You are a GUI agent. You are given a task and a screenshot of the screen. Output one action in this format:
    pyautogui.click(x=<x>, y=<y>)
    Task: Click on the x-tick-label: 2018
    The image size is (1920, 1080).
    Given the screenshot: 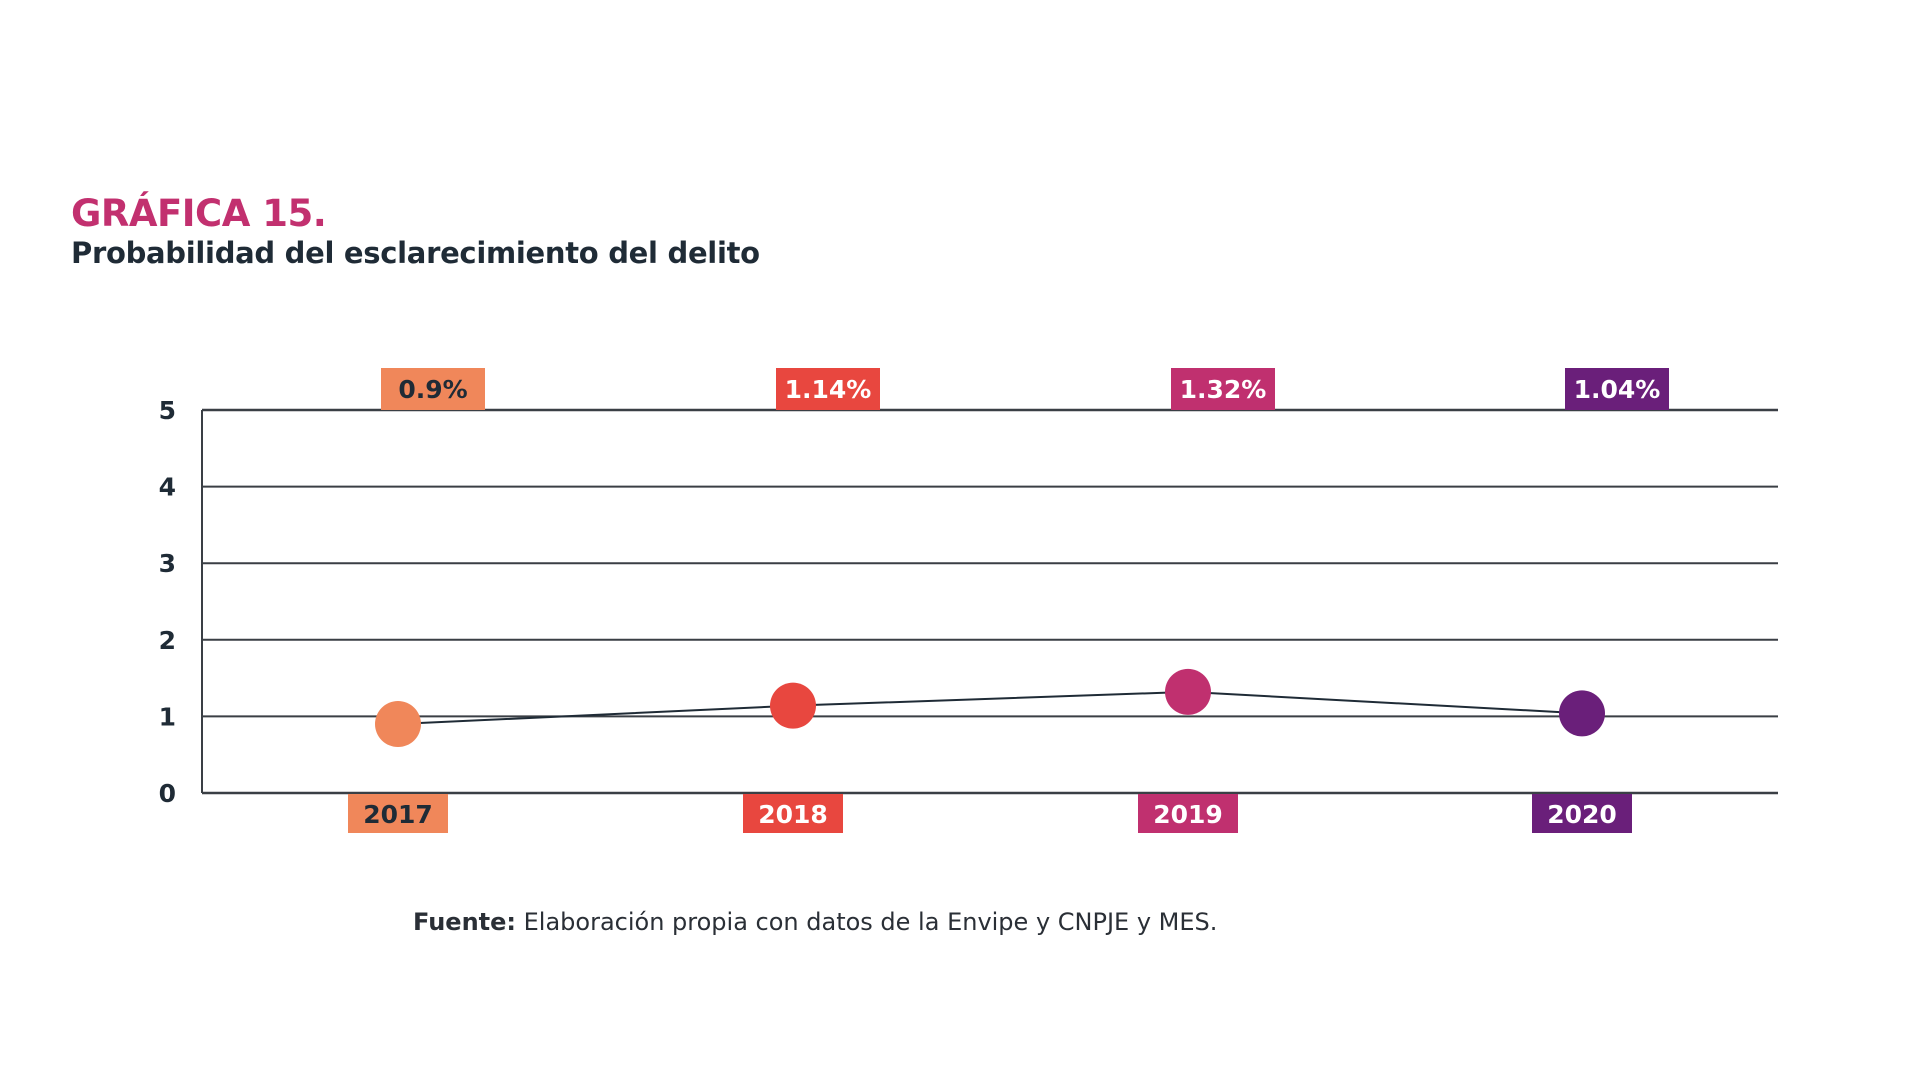 What is the action you would take?
    pyautogui.click(x=793, y=814)
    